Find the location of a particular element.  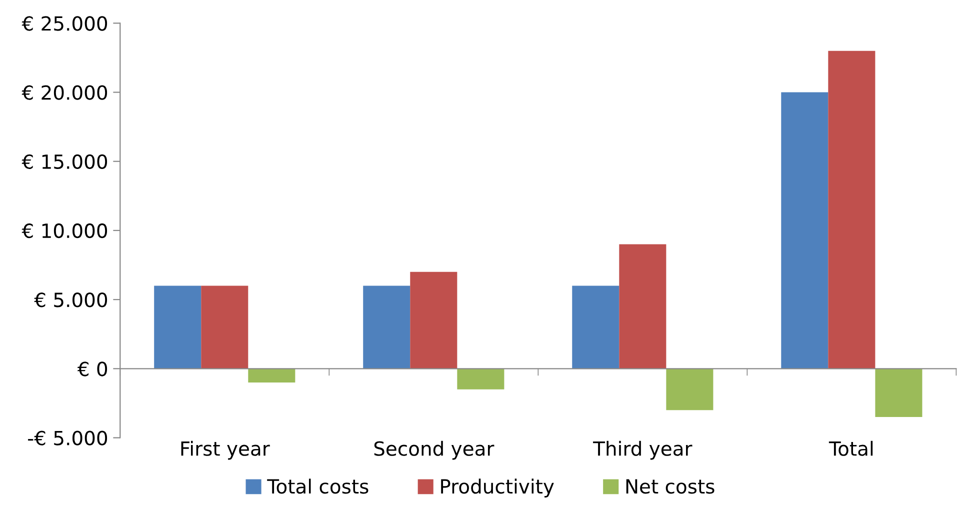

x-tick-label: Second year is located at coordinates (434, 450).